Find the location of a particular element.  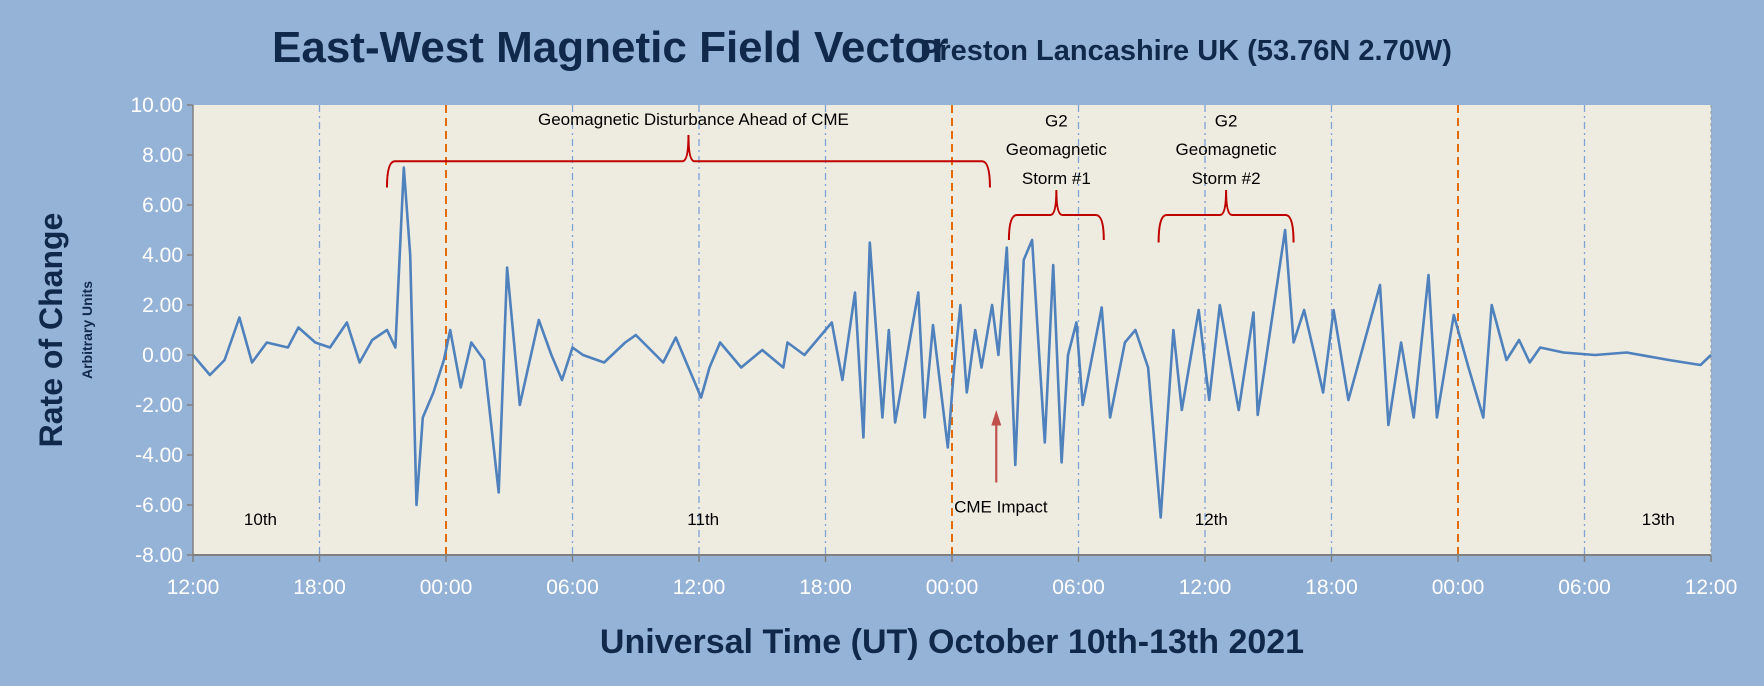

disturbance-label: Geomagnetic Disturbance Ahead of CME is located at coordinates (693, 119).